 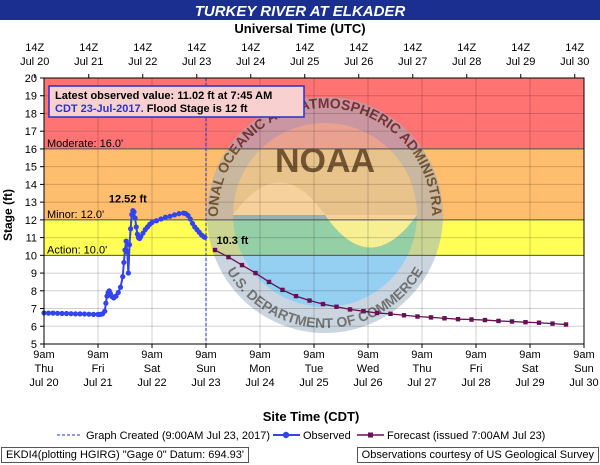 What do you see at coordinates (520, 62) in the screenshot?
I see `top-tick-date: Jul 29` at bounding box center [520, 62].